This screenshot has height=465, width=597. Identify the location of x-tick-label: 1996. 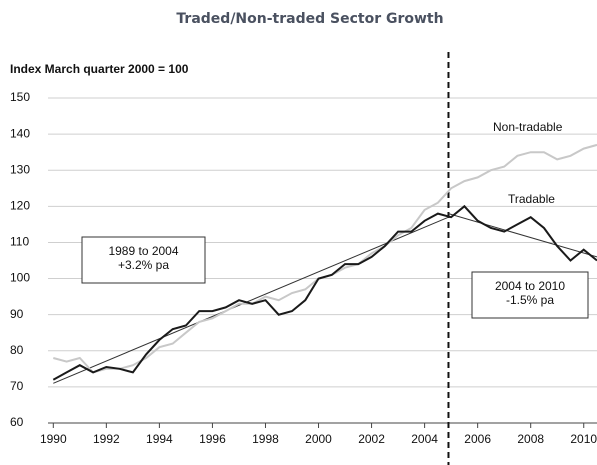
(212, 439).